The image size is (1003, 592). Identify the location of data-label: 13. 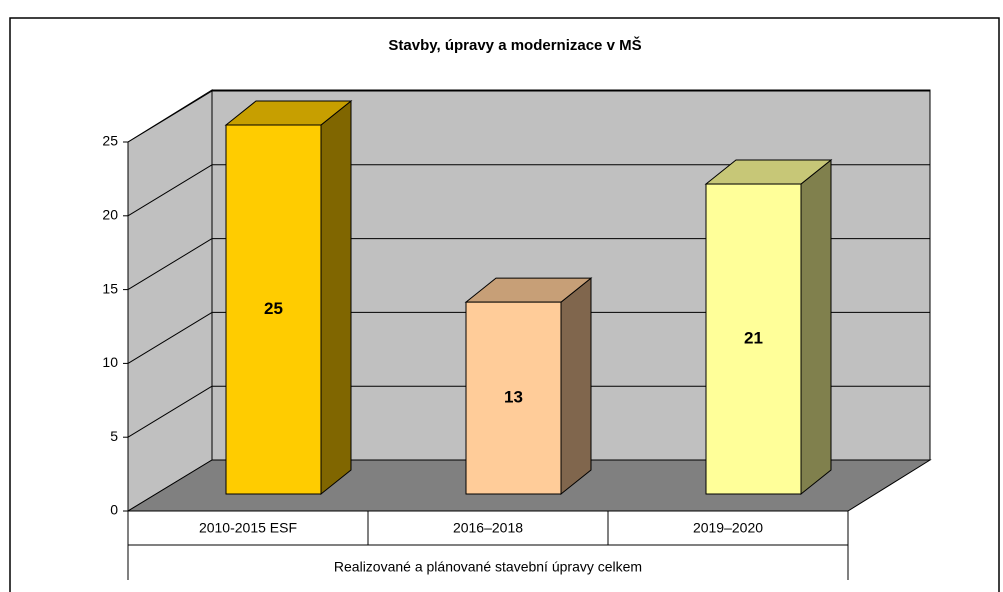
(513, 397).